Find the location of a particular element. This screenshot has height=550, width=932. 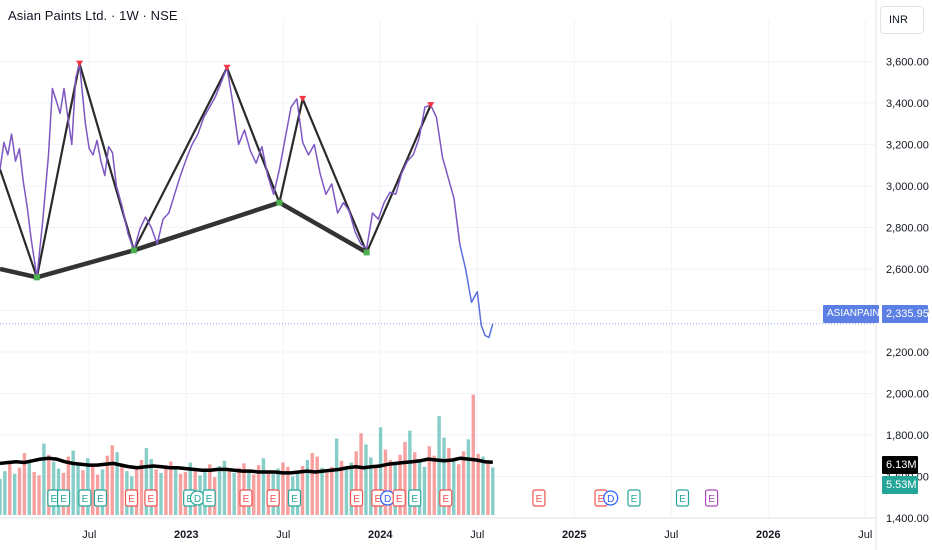

x-tick-label: 2024 is located at coordinates (380, 535).